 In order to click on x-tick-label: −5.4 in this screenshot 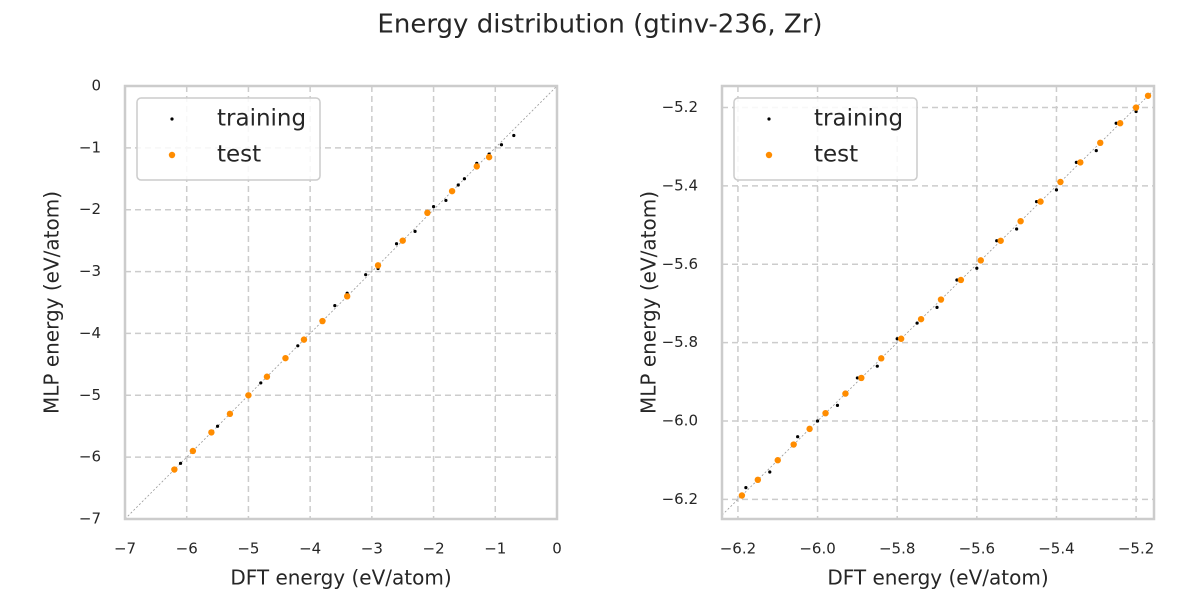, I will do `click(1056, 549)`.